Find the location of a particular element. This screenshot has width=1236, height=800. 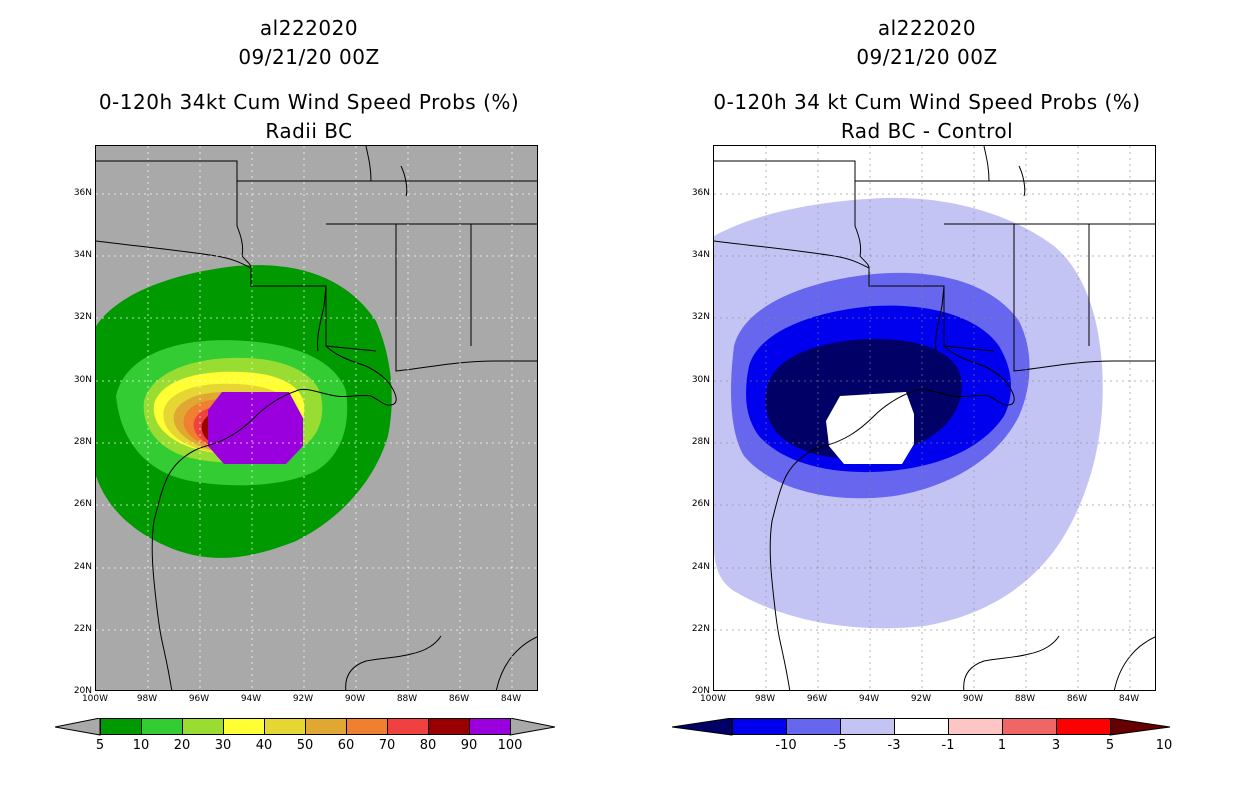

colorbar-label: 90 is located at coordinates (469, 745).